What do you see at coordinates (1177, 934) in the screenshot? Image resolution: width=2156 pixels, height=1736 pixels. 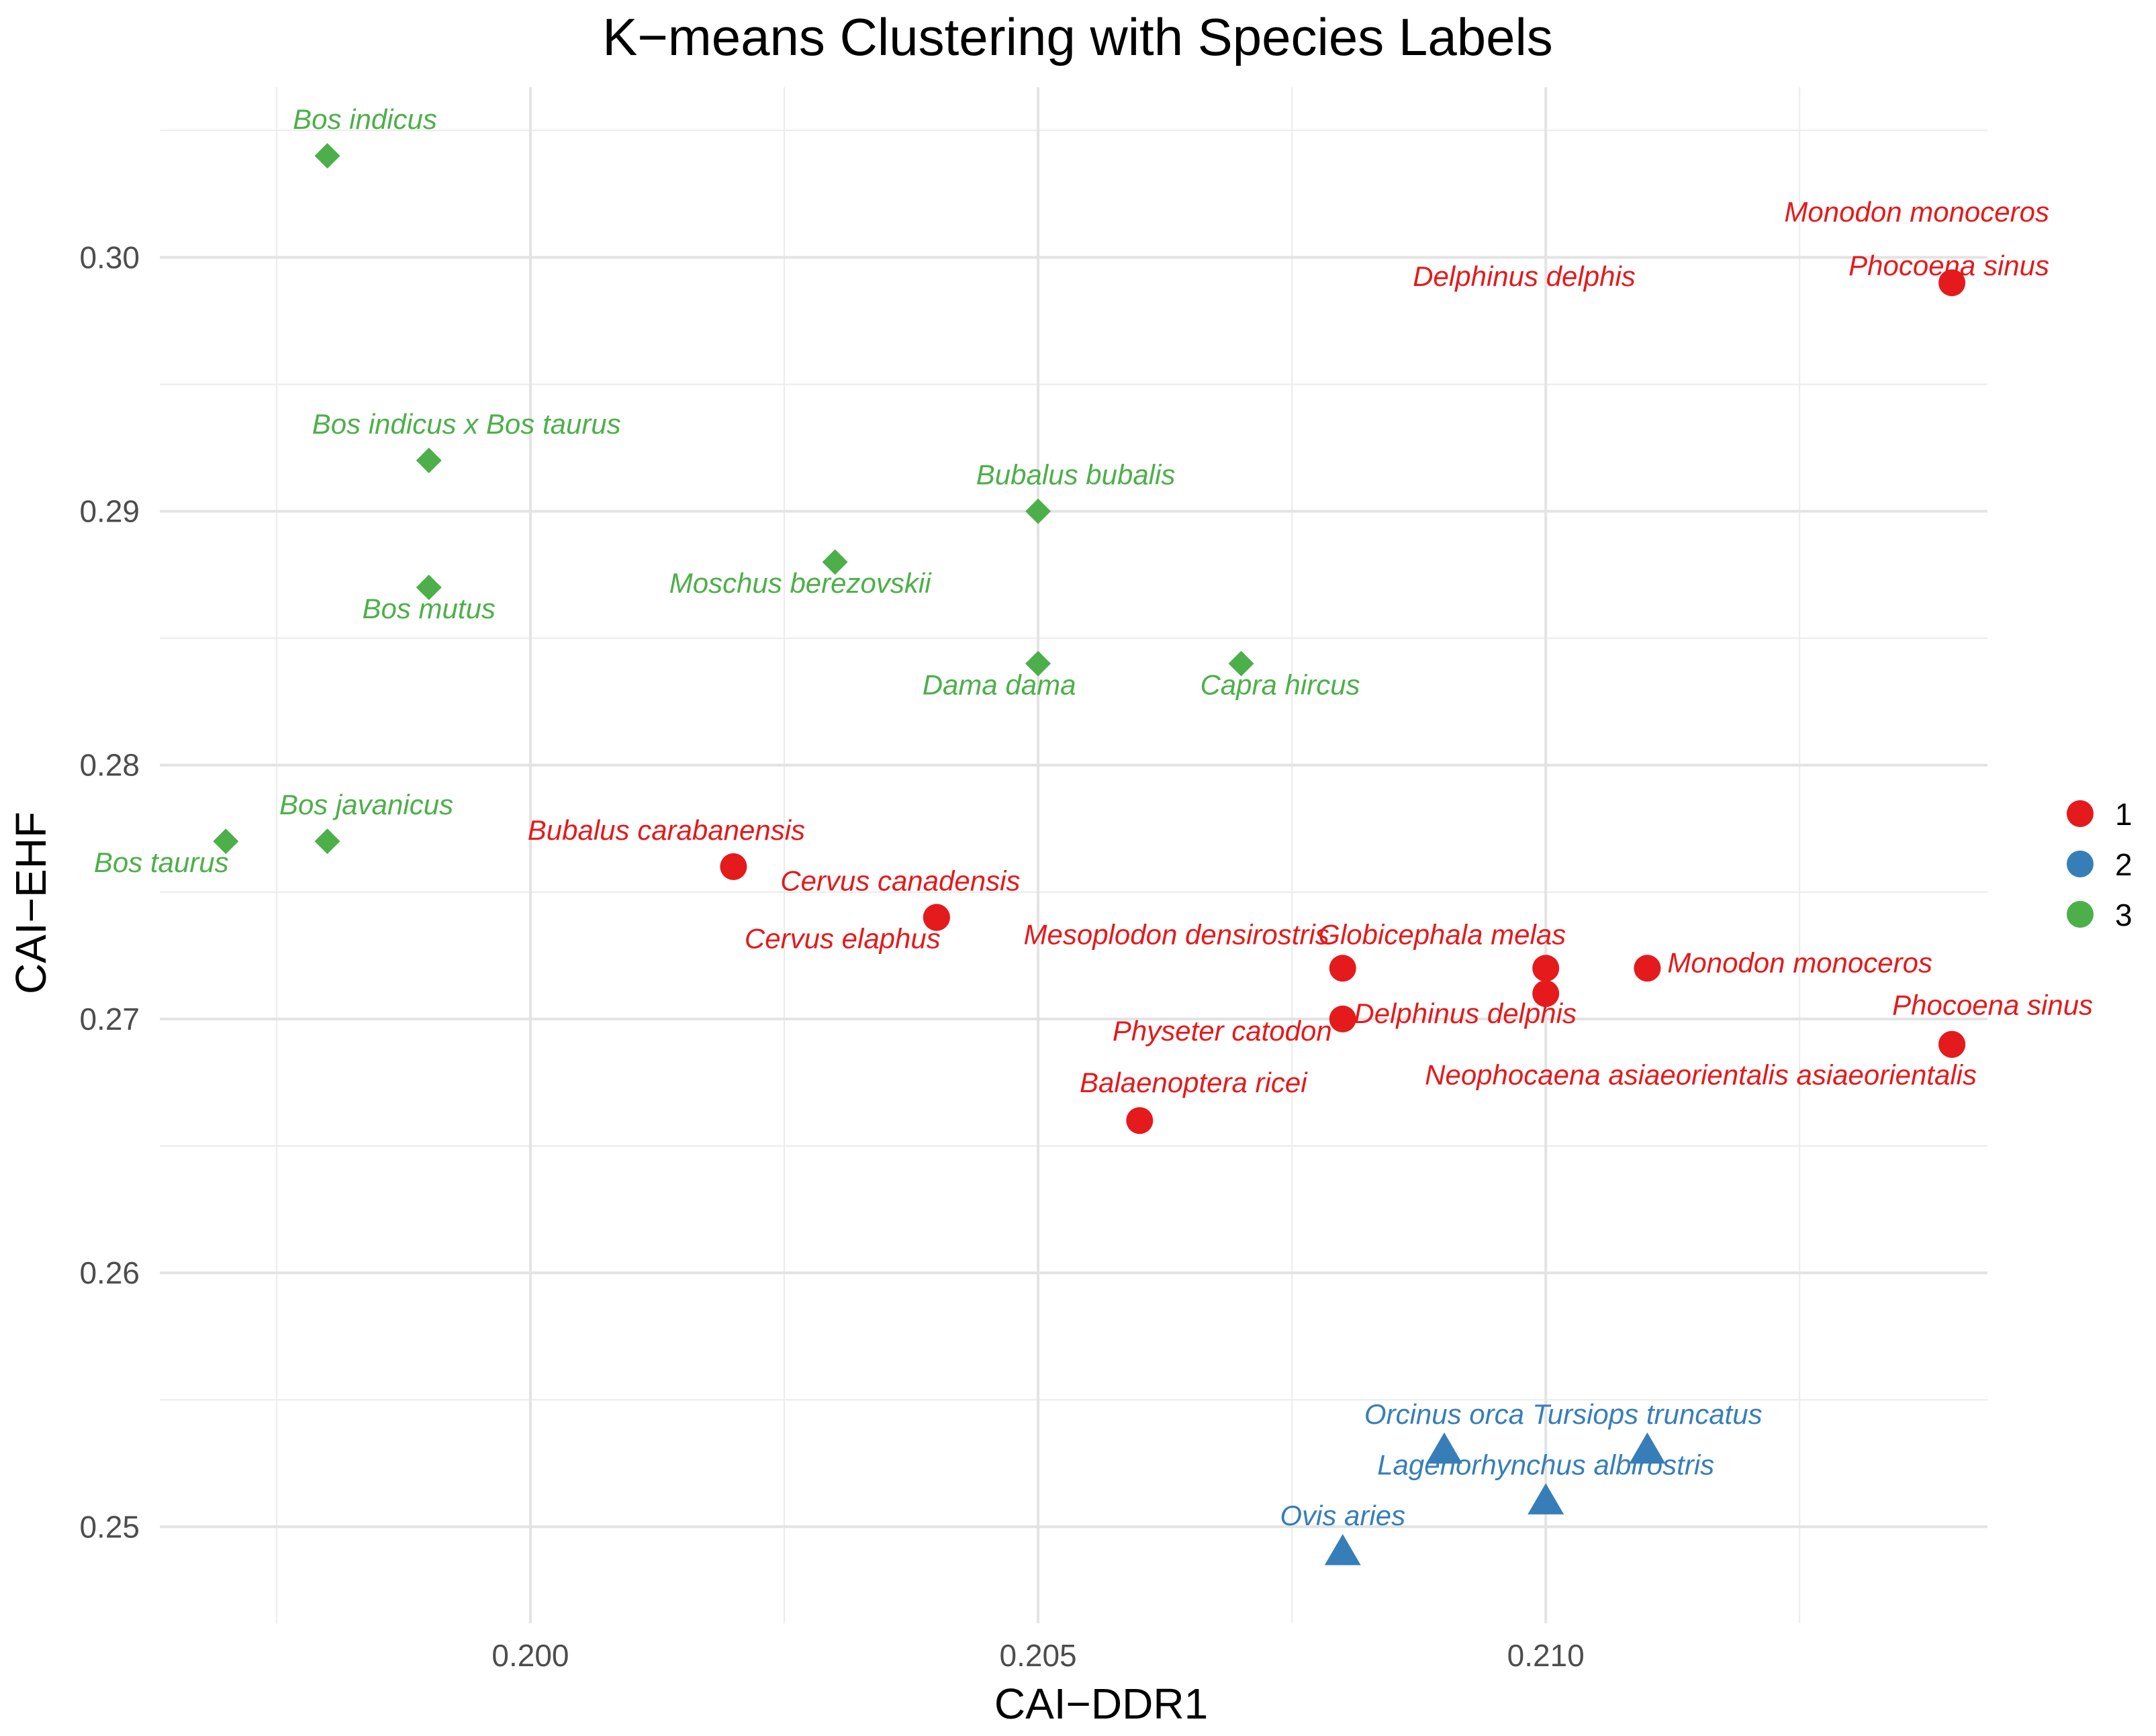 I see `point-label: Mesoplodon densirostris` at bounding box center [1177, 934].